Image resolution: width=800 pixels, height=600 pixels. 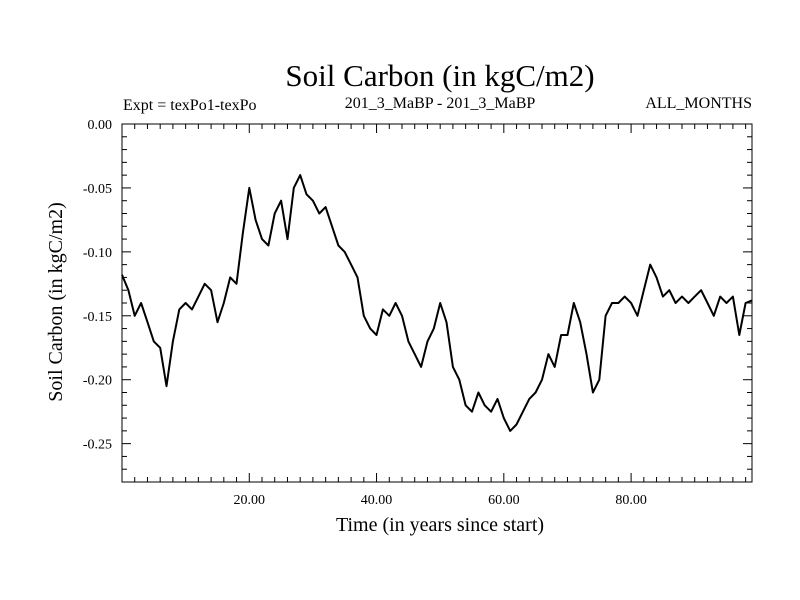 What do you see at coordinates (97, 317) in the screenshot?
I see `y-tick-label: -0.15` at bounding box center [97, 317].